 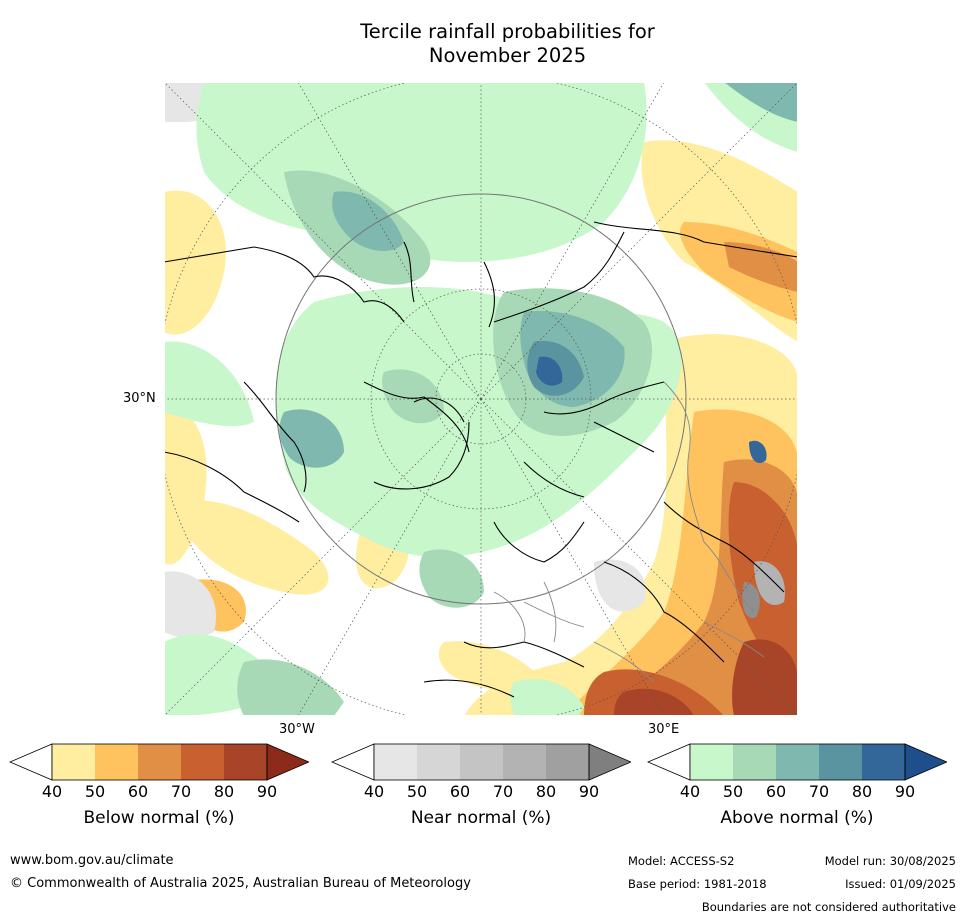 I want to click on below-normal-tick-label: 70, so click(x=181, y=791).